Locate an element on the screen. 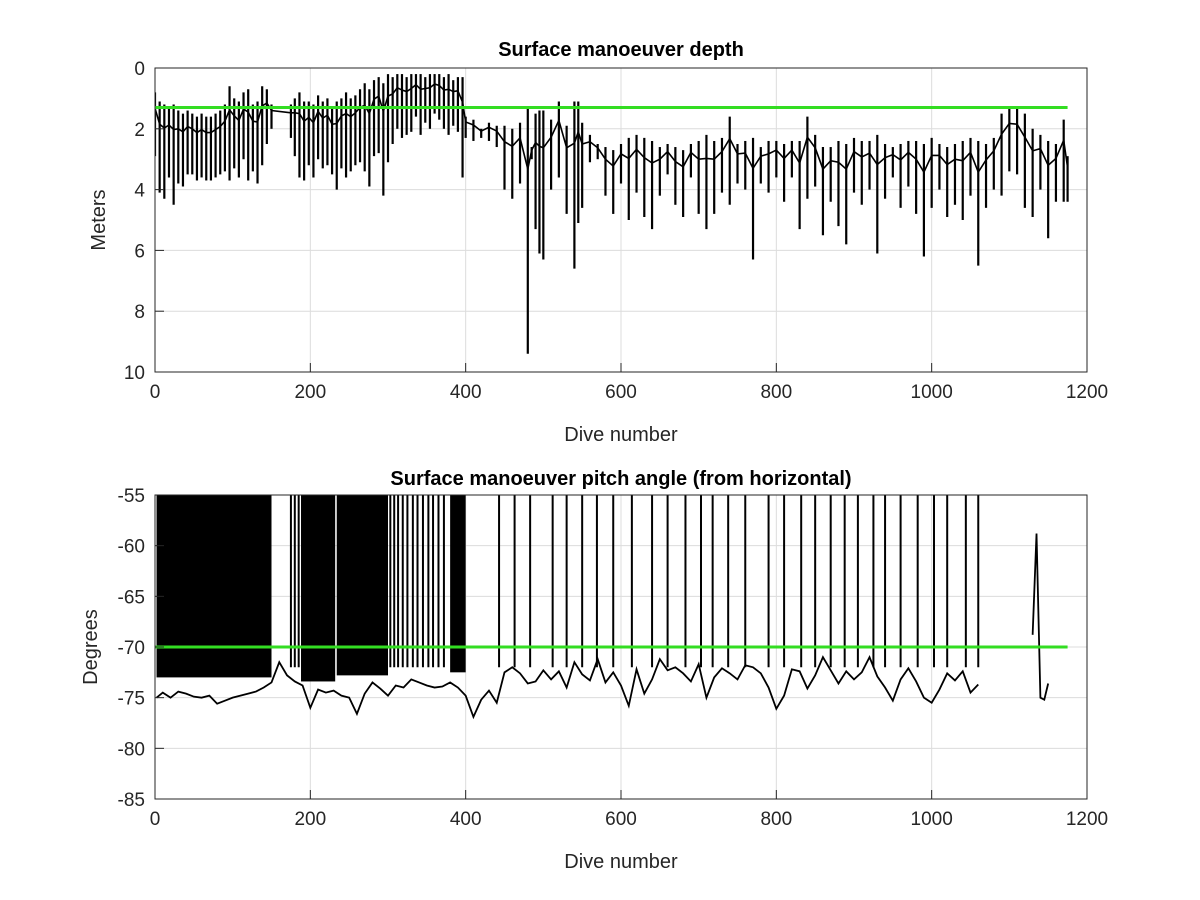 This screenshot has width=1200, height=900. depth-y-tick-label: 6 is located at coordinates (139, 251).